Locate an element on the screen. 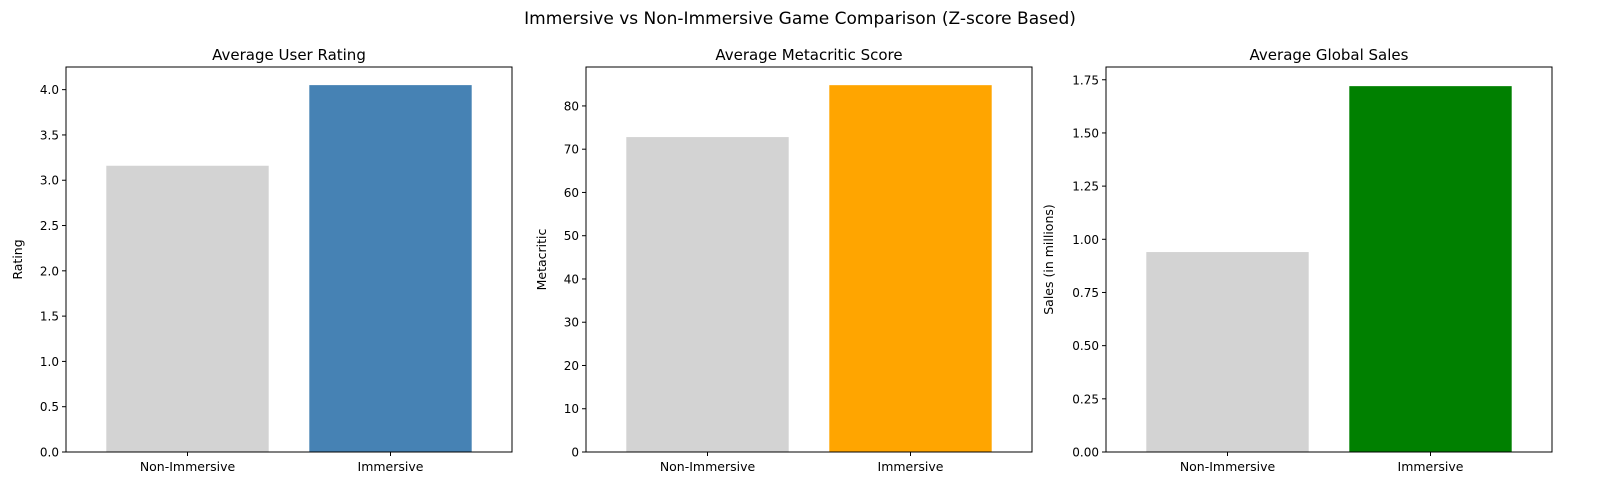 The image size is (1600, 500). y-tick-label: 0.00 is located at coordinates (1085, 453).